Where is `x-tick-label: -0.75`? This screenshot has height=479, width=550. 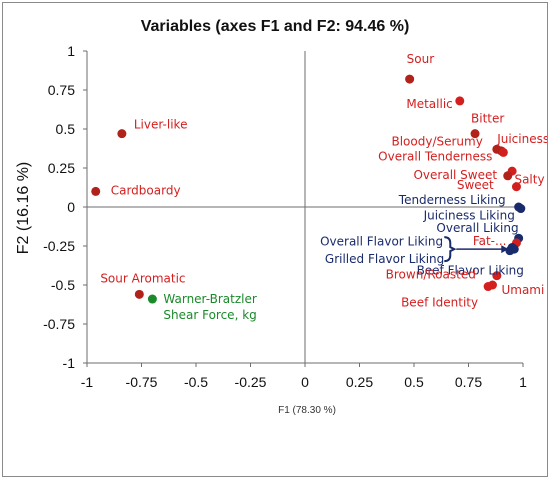
x-tick-label: -0.75 is located at coordinates (142, 382).